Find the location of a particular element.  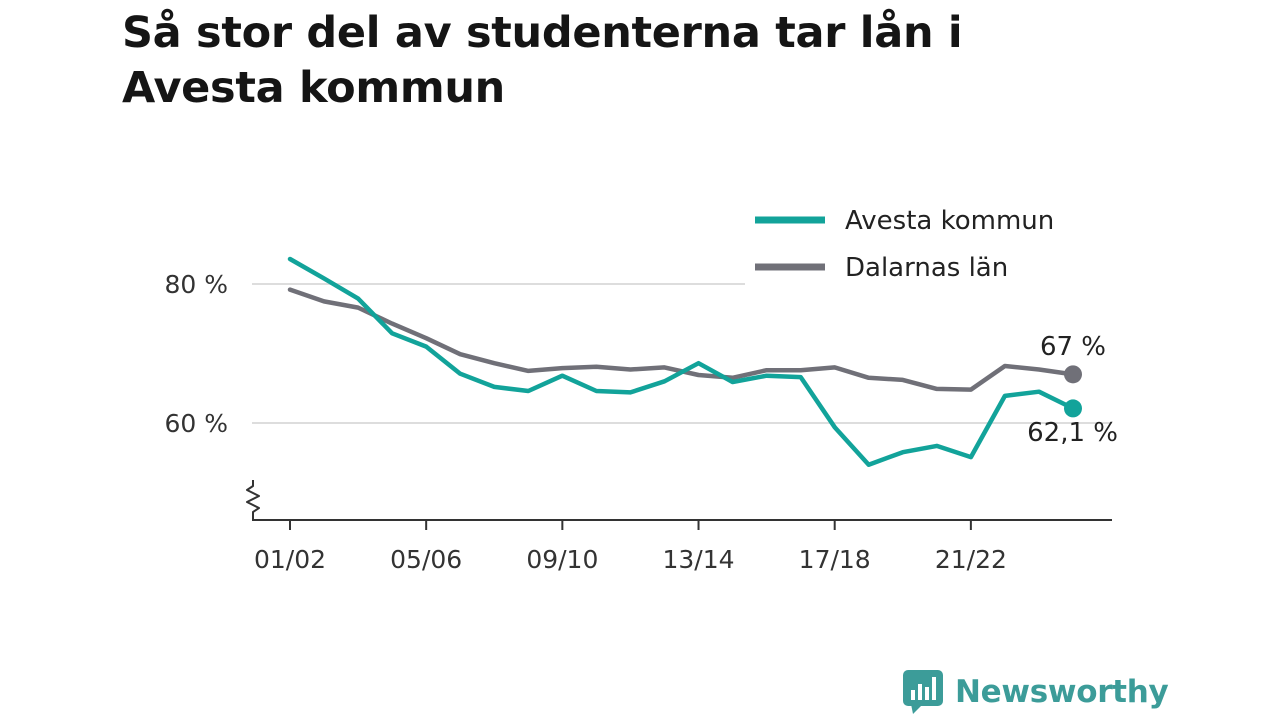

legend-label-dalarna: Dalarnas län is located at coordinates (926, 268).